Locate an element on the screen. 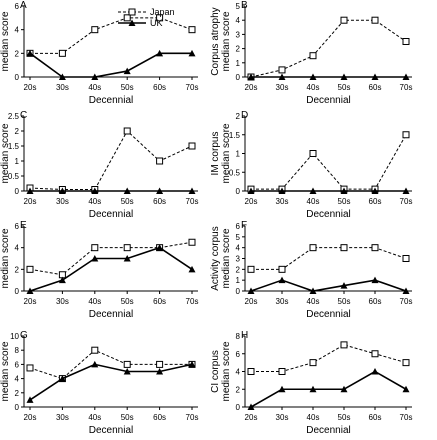  legend-label-uk: UK is located at coordinates (156, 23).